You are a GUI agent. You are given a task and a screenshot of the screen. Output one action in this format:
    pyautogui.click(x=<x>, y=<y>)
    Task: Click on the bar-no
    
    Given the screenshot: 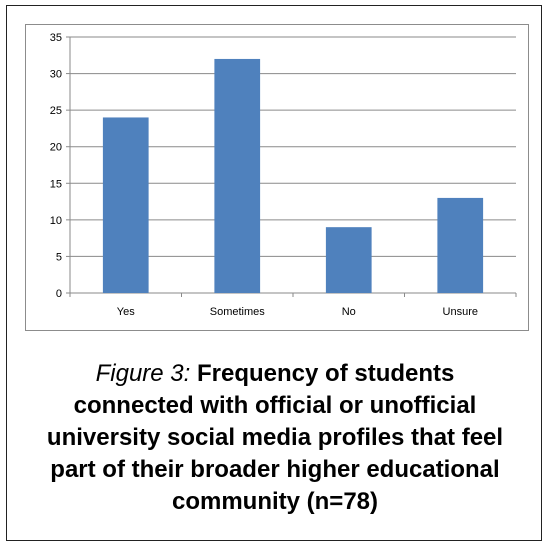 What is the action you would take?
    pyautogui.click(x=348, y=260)
    